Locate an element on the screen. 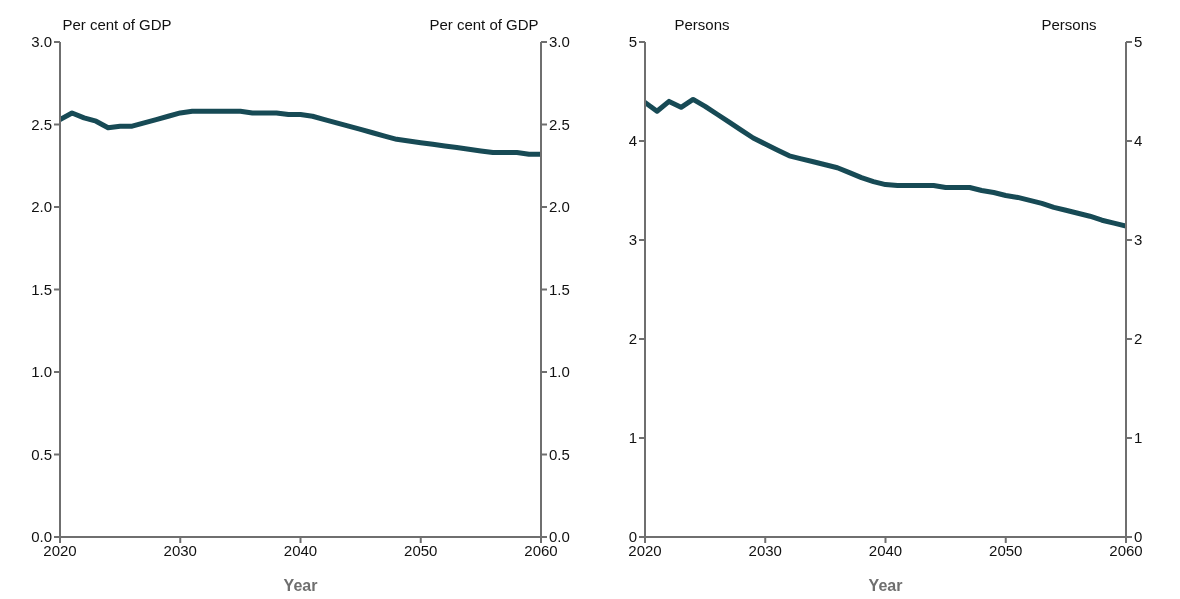 The width and height of the screenshot is (1180, 599). y-tick-label: 5 is located at coordinates (632, 42).